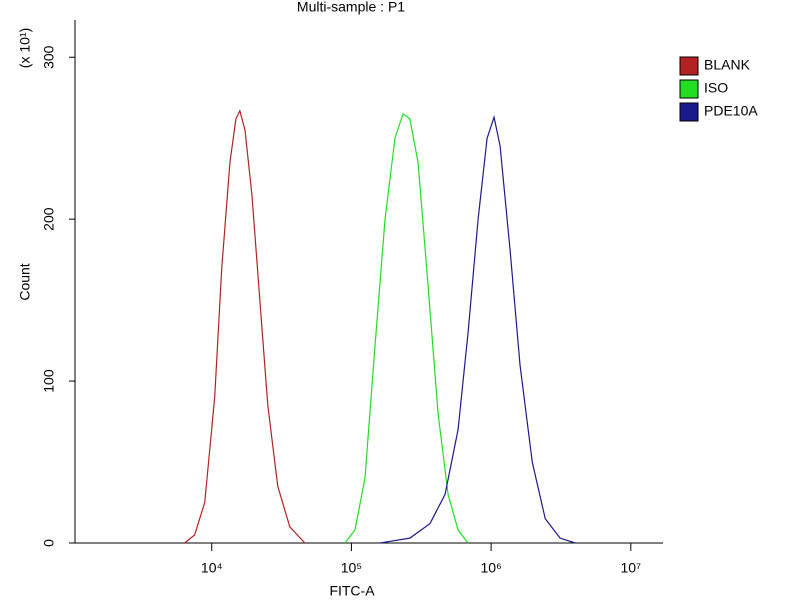 This screenshot has width=800, height=600. I want to click on y-tick-label: 0, so click(49, 543).